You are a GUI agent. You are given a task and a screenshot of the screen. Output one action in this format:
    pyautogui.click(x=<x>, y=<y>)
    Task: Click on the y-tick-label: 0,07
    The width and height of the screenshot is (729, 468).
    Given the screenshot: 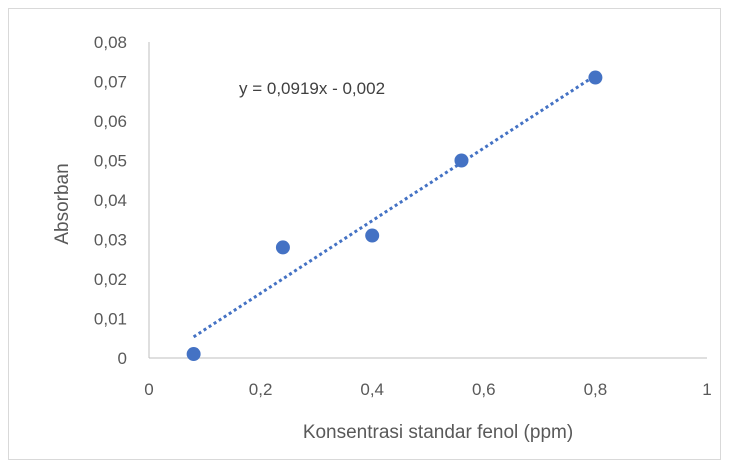 What is the action you would take?
    pyautogui.click(x=110, y=82)
    